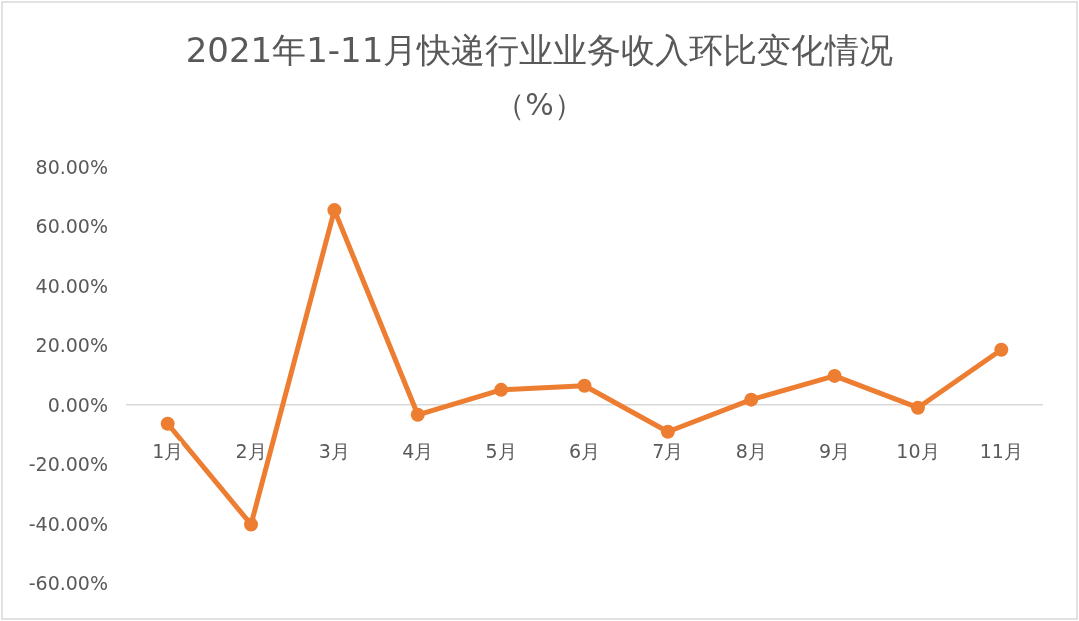 Image resolution: width=1079 pixels, height=621 pixels. What do you see at coordinates (334, 450) in the screenshot?
I see `x-tick-label: 3月` at bounding box center [334, 450].